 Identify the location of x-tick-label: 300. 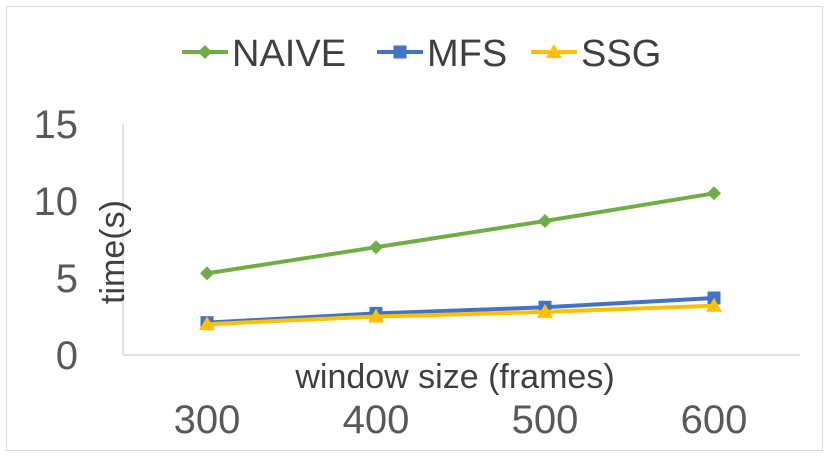
(207, 420).